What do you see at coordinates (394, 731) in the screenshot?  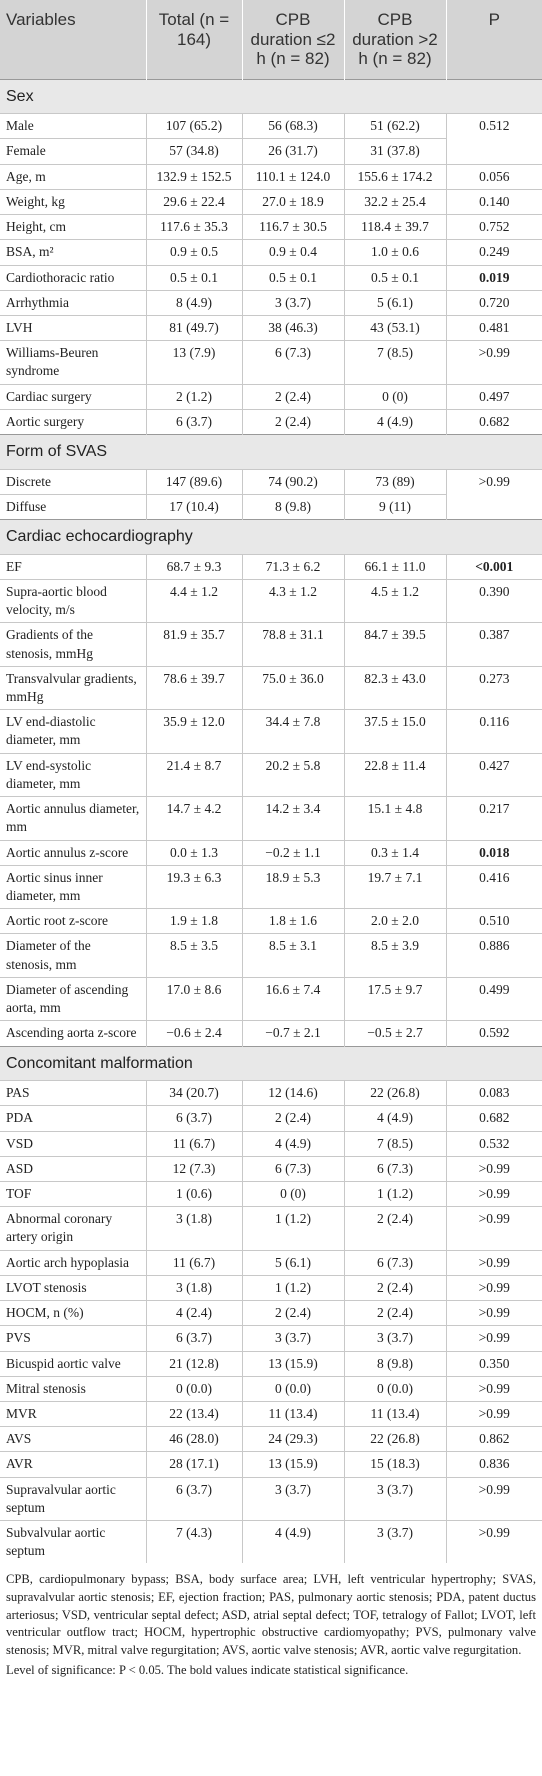 I see `value-cell: 37.5 ± 15.0` at bounding box center [394, 731].